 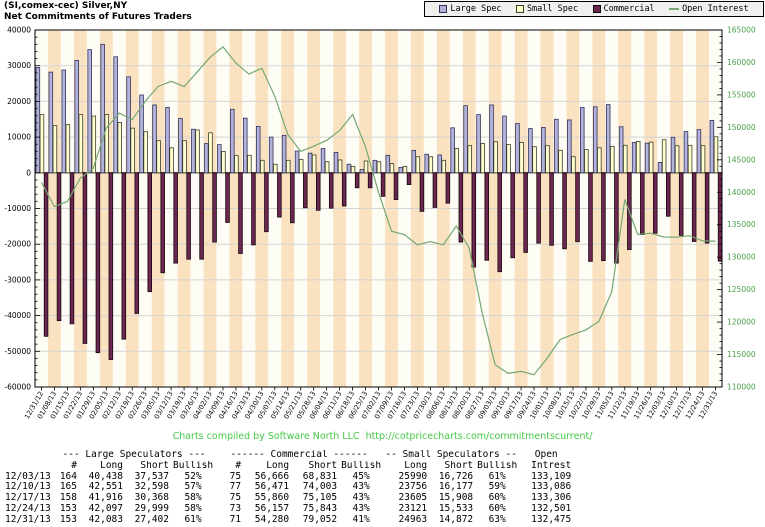 I want to click on table-cell: 52%, so click(x=193, y=476).